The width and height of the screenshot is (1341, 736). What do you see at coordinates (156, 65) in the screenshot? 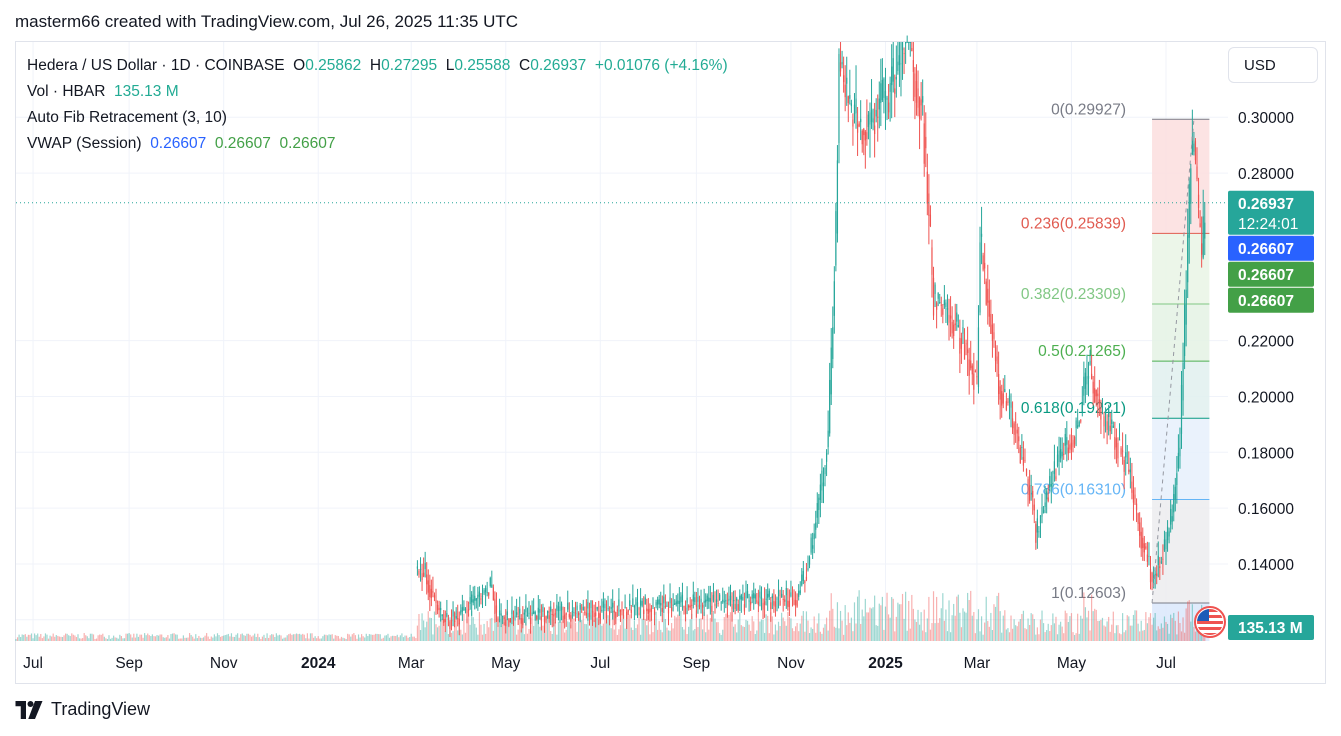
I see `symbol-title: Hedera / US Dollar · 1D · COINBASE` at bounding box center [156, 65].